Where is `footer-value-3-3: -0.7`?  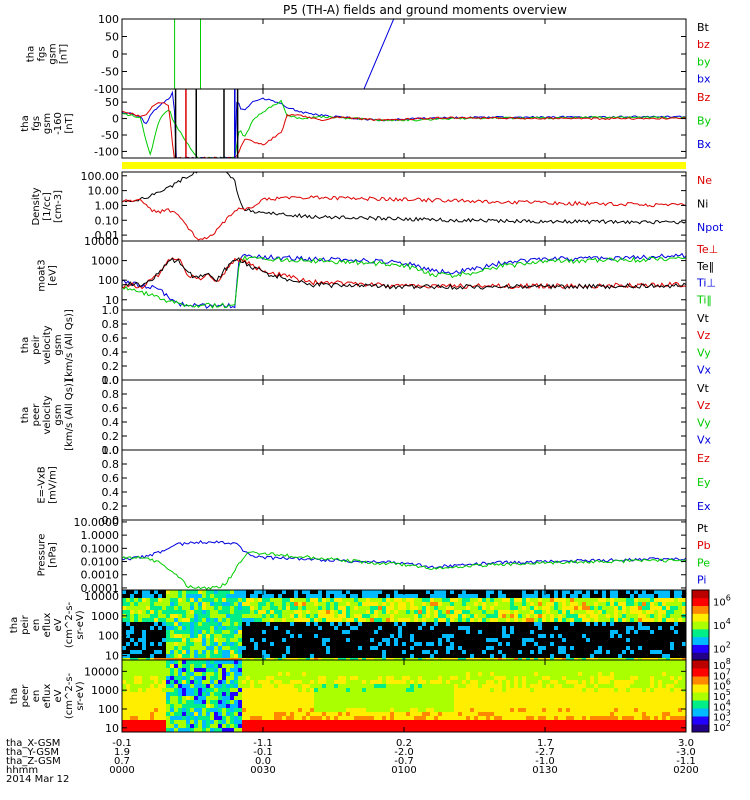 footer-value-3-3: -0.7 is located at coordinates (404, 761).